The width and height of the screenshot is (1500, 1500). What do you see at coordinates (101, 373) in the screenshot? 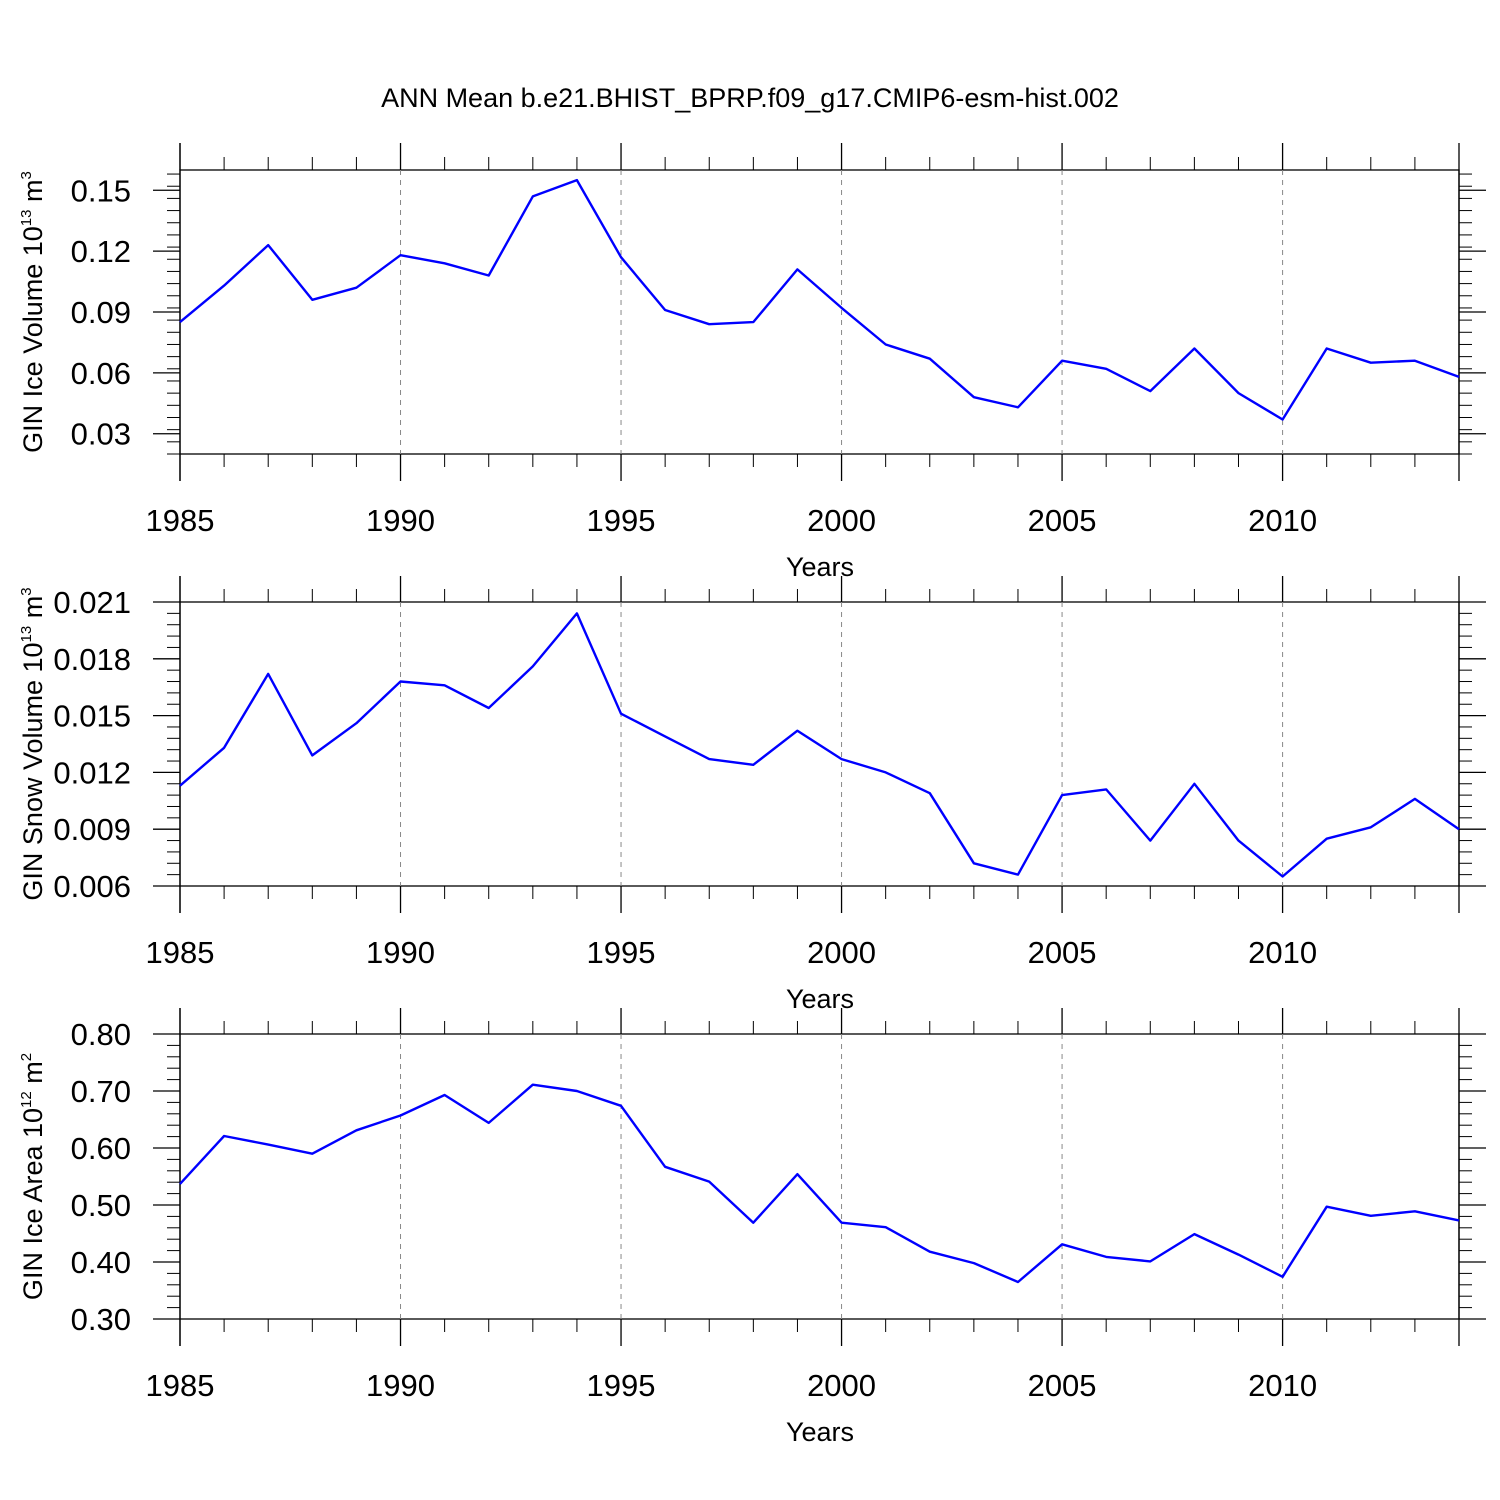
I see `y-tick-label: 0.06` at bounding box center [101, 373].